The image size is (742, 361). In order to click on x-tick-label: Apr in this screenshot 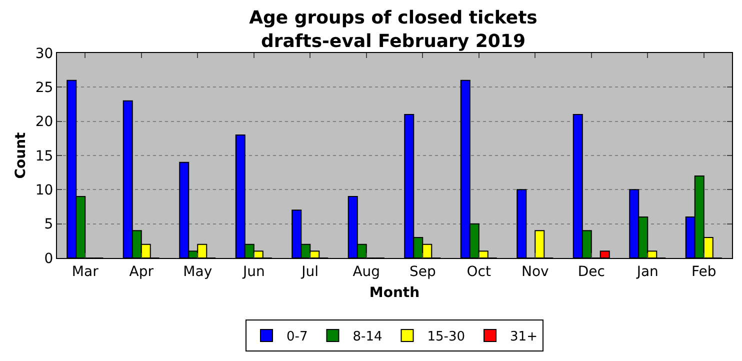, I will do `click(141, 272)`.